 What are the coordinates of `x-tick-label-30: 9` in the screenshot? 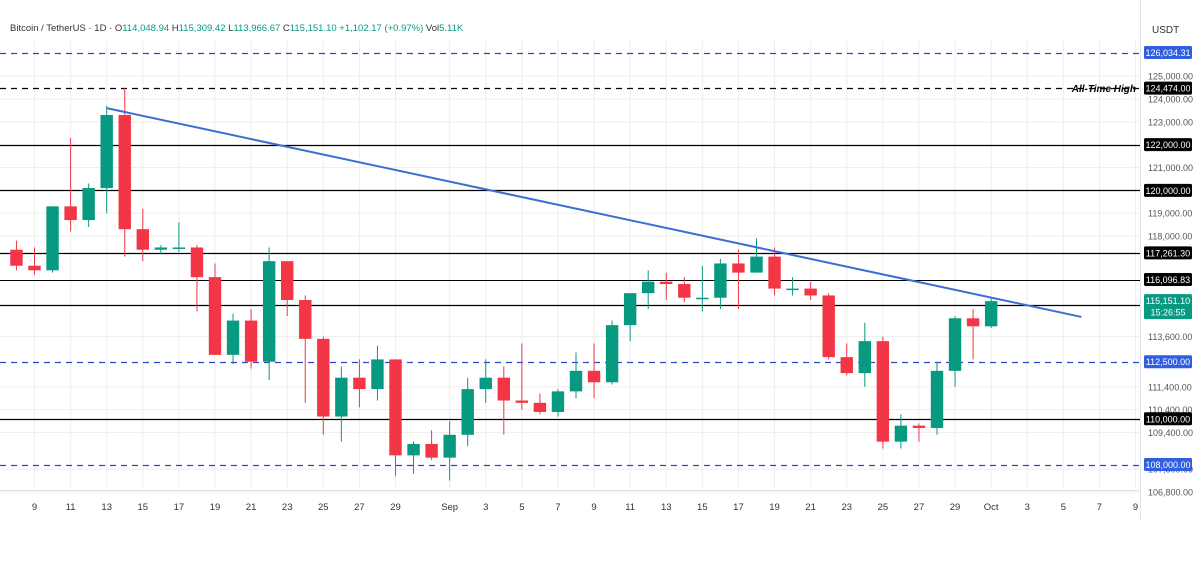 It's located at (1135, 507).